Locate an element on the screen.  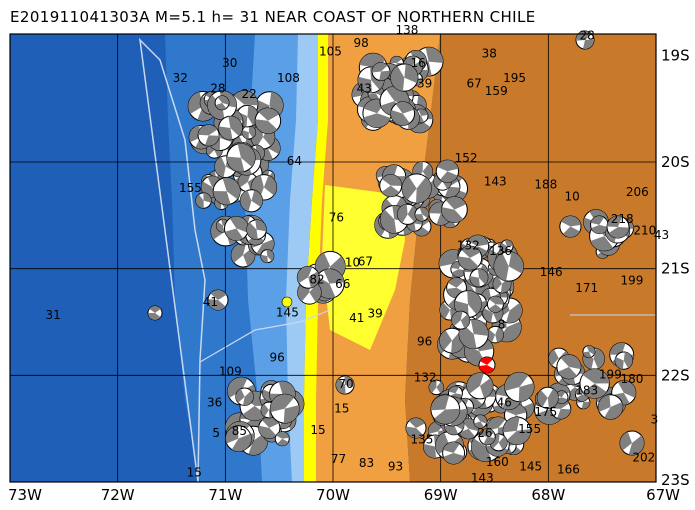
depth-label: 135 is located at coordinates (422, 440).